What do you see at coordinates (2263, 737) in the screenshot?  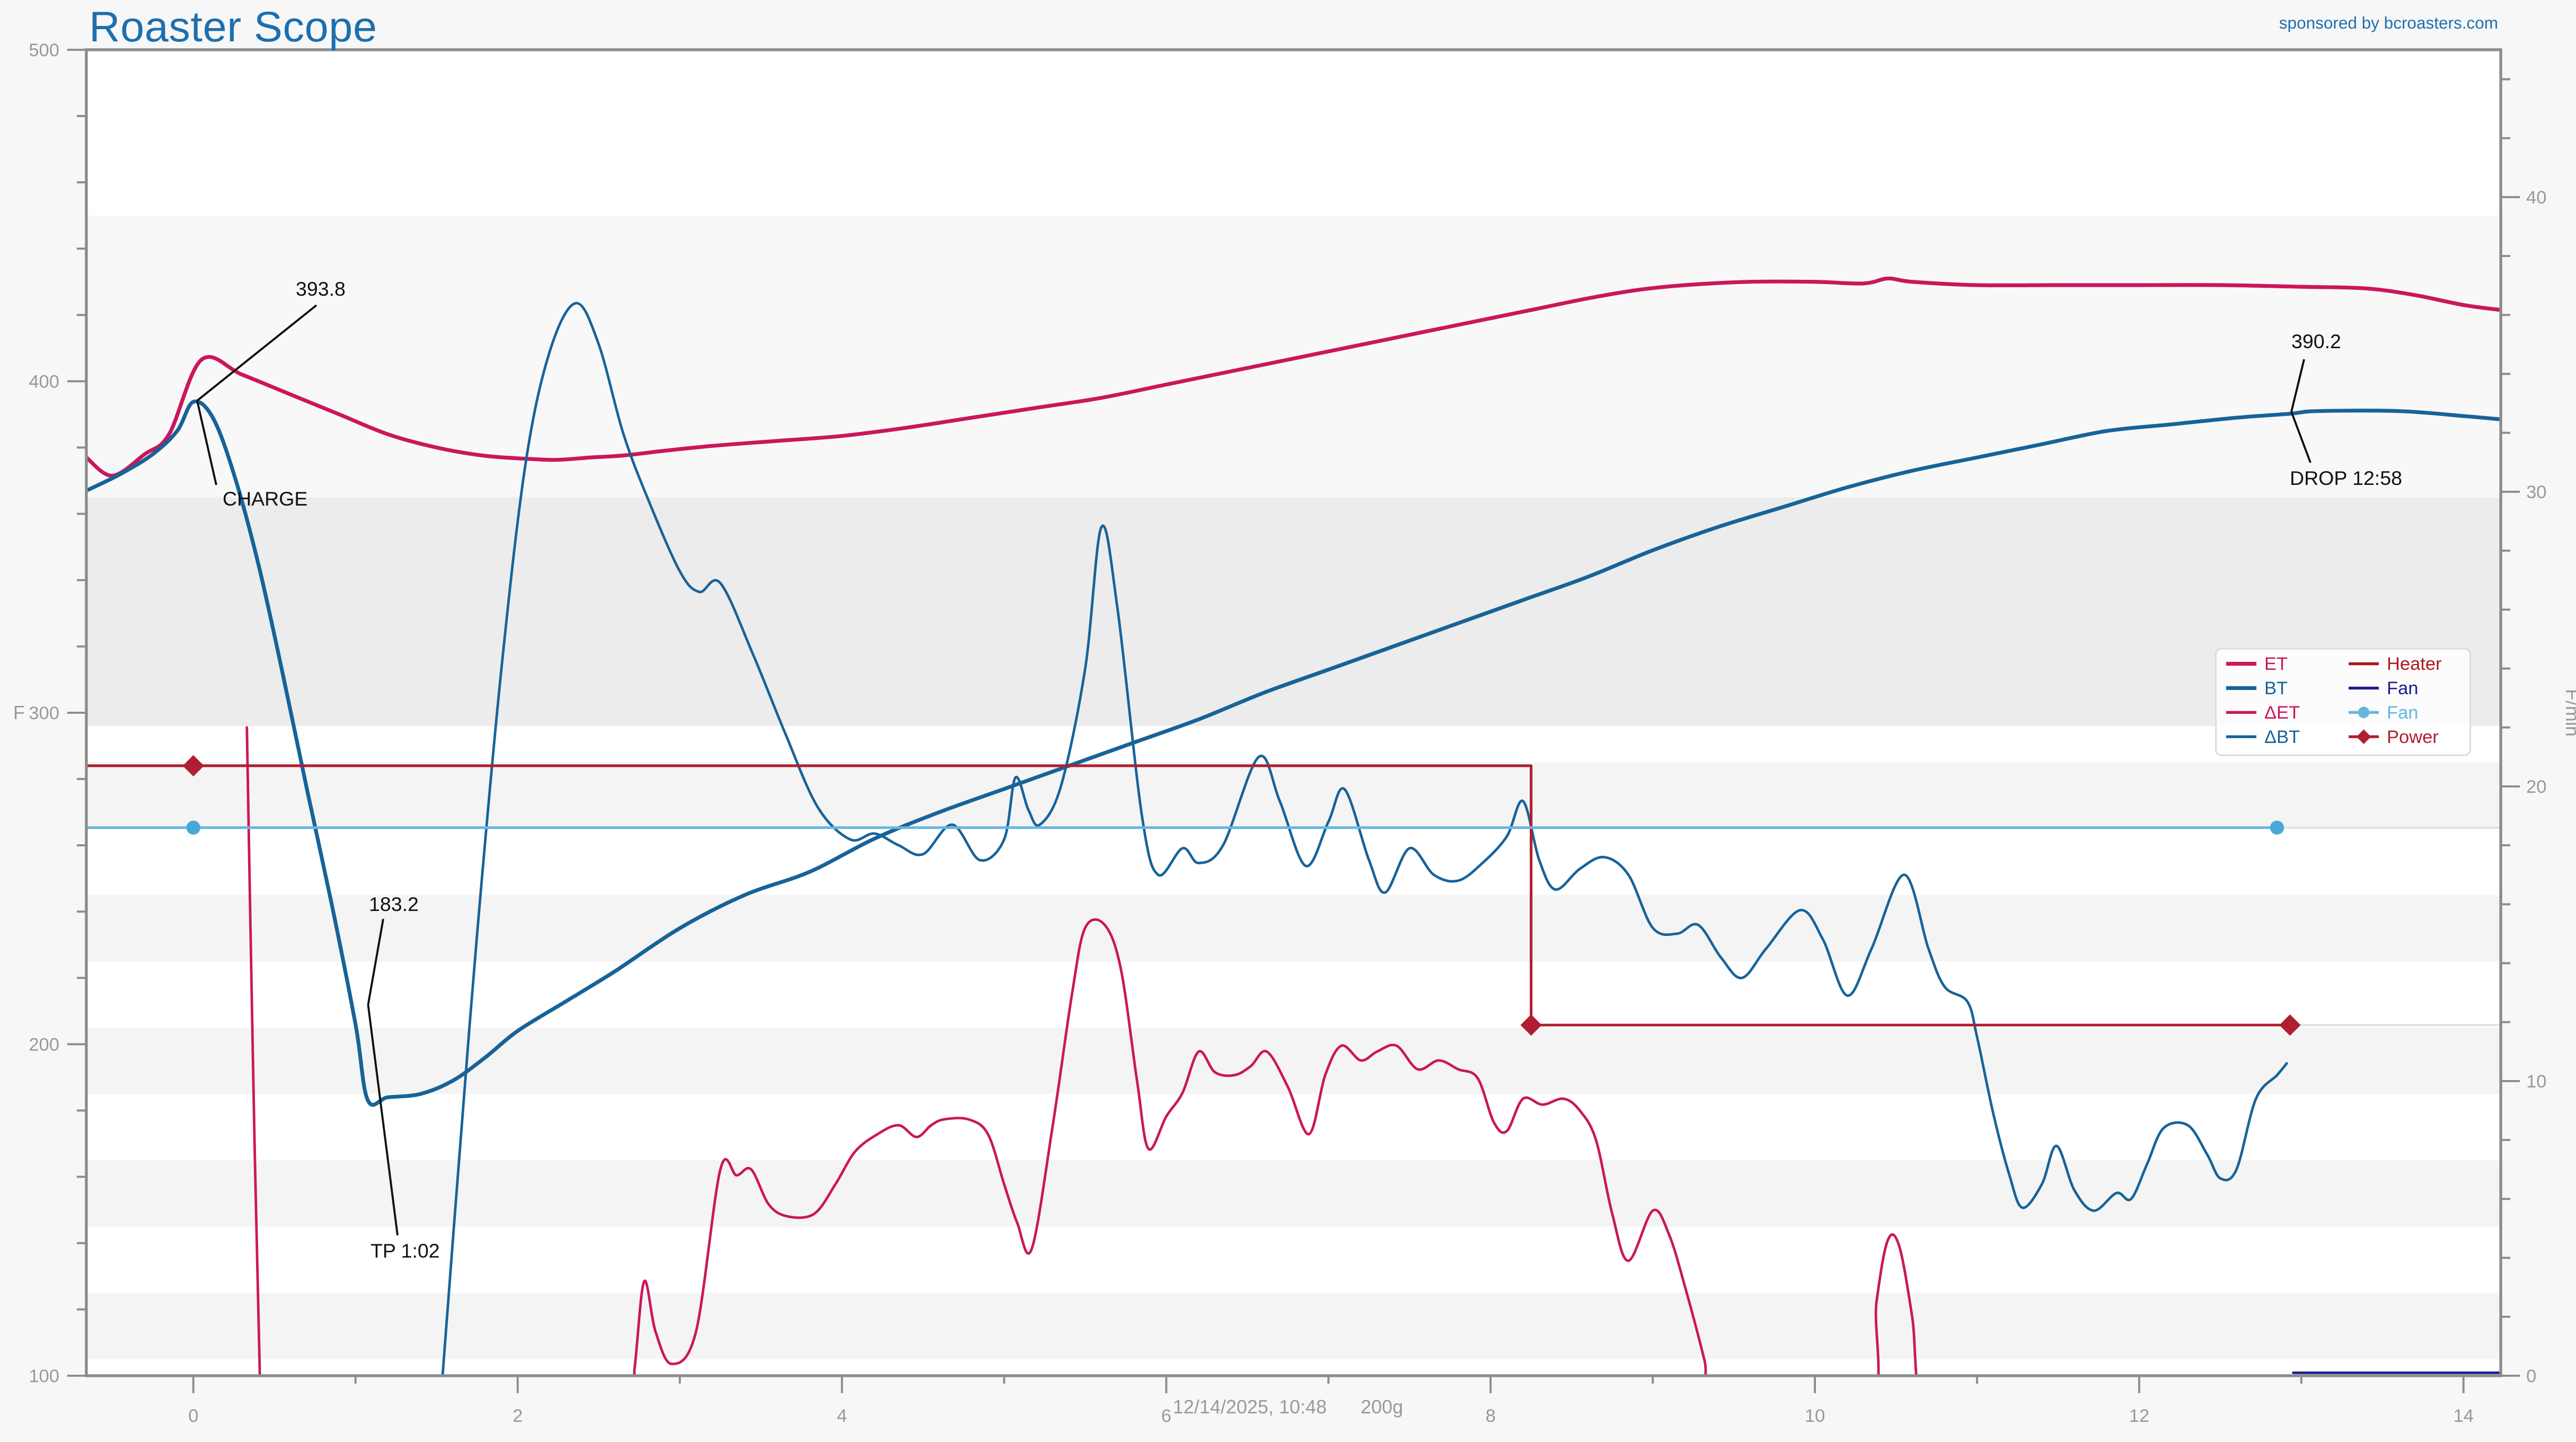 I see `legend-item-δbt: ΔBT` at bounding box center [2263, 737].